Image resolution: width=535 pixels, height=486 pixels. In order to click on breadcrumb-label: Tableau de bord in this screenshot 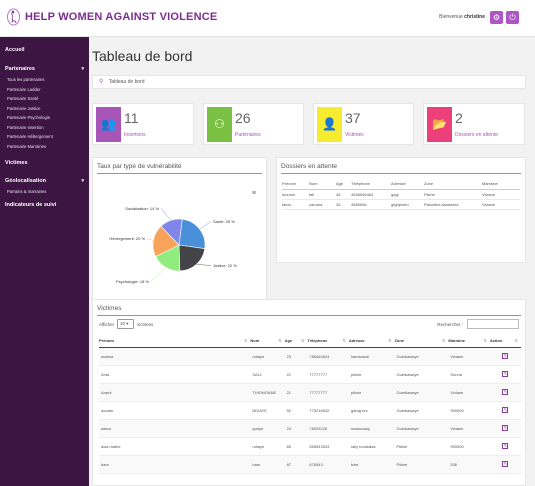, I will do `click(126, 82)`.